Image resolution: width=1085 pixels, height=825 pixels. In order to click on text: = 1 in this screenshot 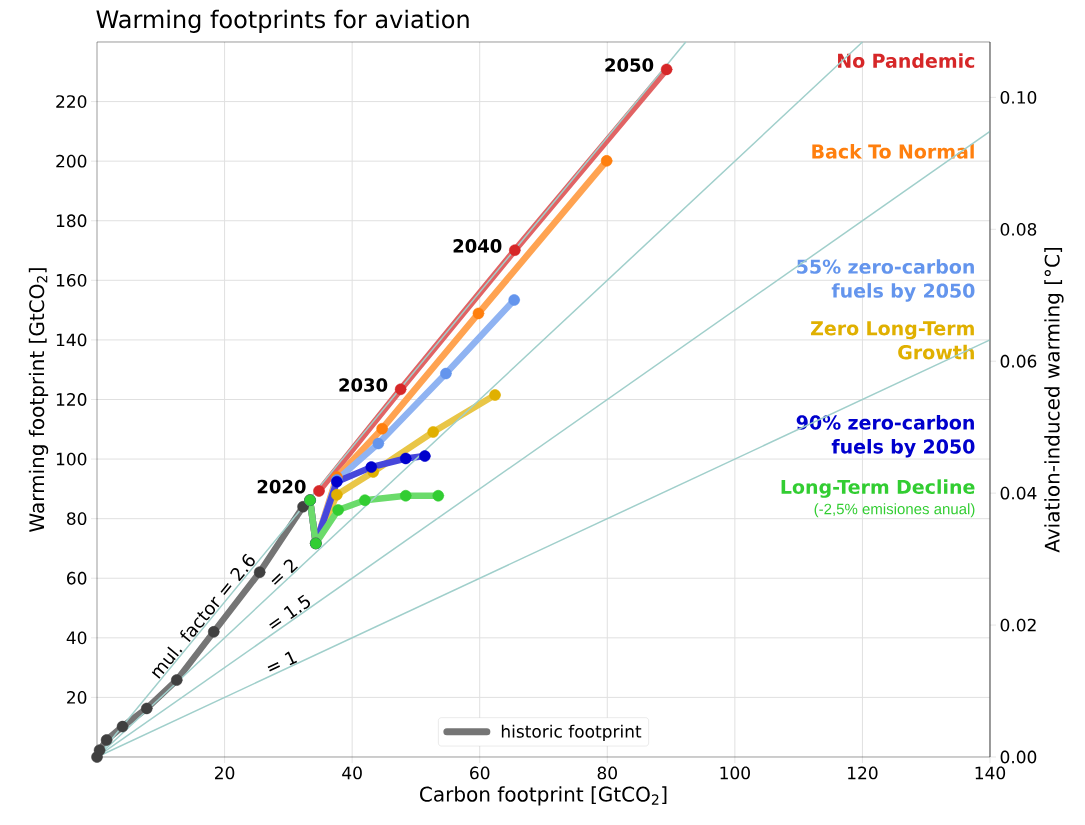, I will do `click(282, 661)`.